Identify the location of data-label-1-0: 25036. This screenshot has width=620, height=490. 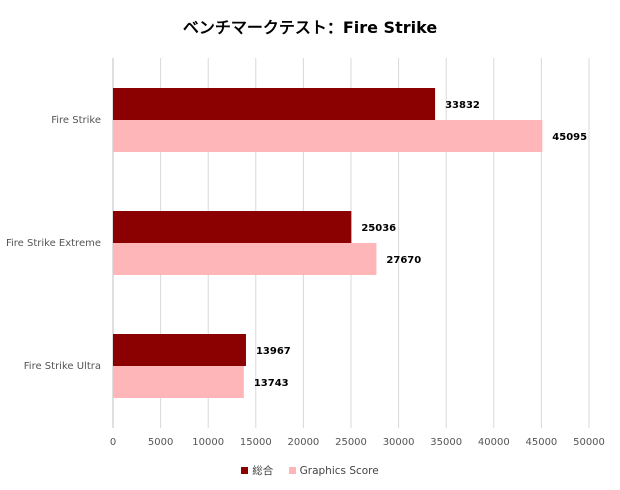
(378, 228).